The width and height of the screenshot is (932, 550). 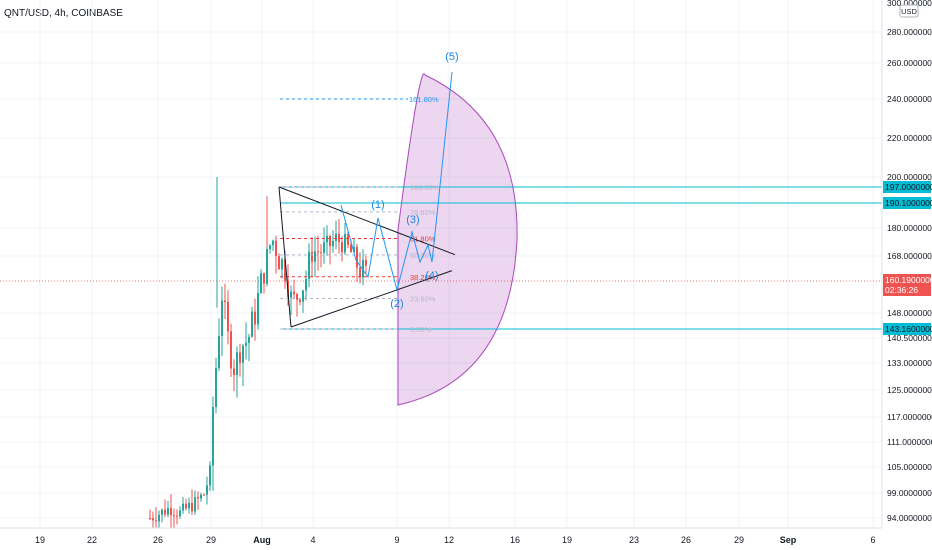 What do you see at coordinates (872, 540) in the screenshot?
I see `time-tick-label: 6` at bounding box center [872, 540].